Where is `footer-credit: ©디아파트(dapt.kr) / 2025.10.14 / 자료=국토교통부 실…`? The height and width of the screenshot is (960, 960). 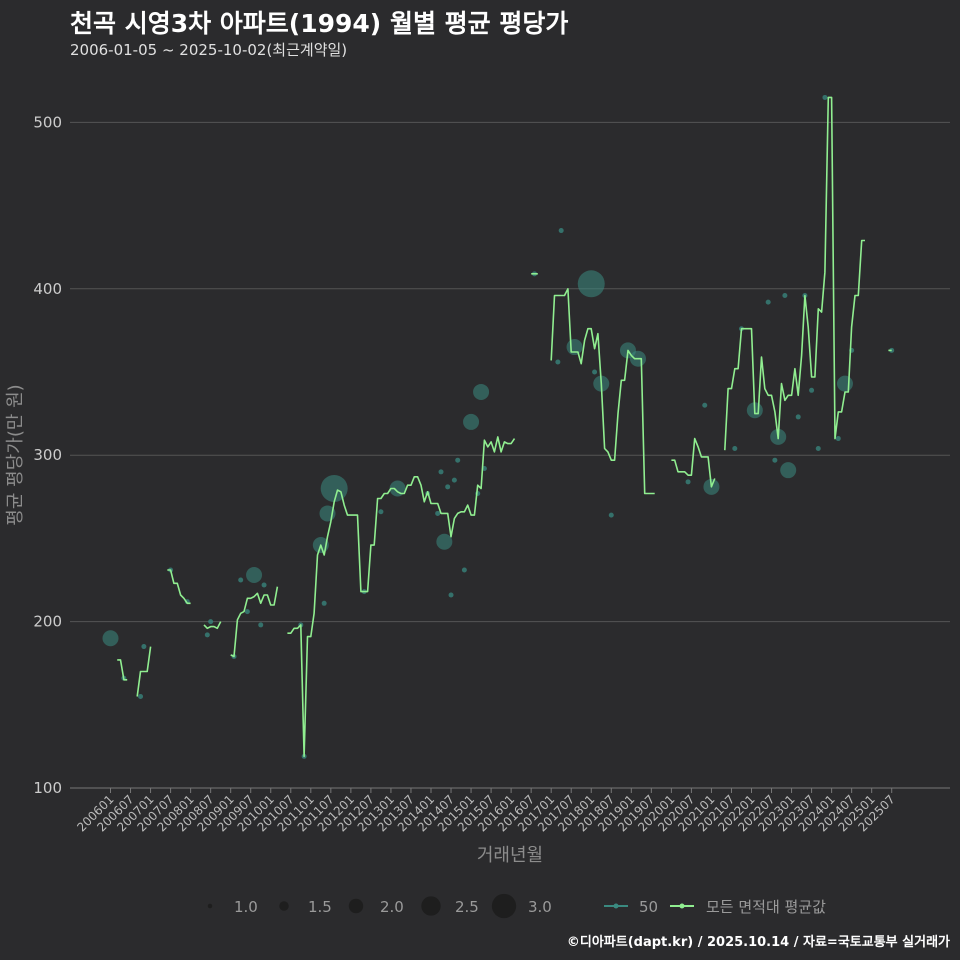
footer-credit: ©디아파트(dapt.kr) / 2025.10.14 / 자료=국토교통부 실… is located at coordinates (758, 942).